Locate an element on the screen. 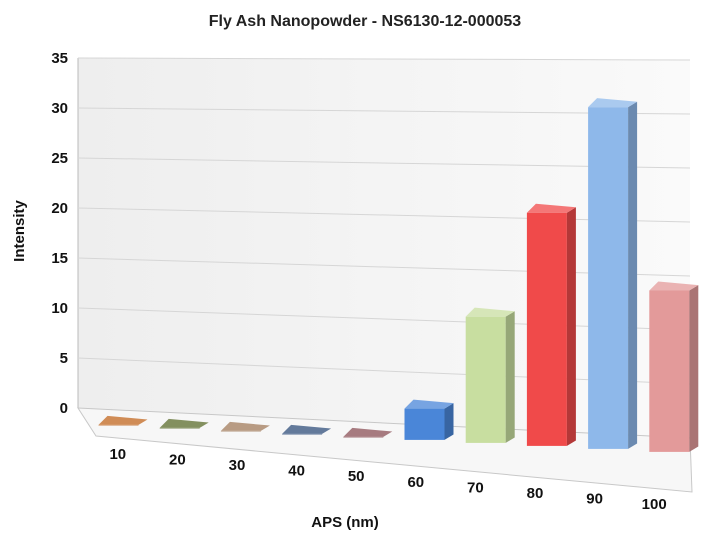 This screenshot has width=702, height=535. y-tick-label: 15 is located at coordinates (59, 258).